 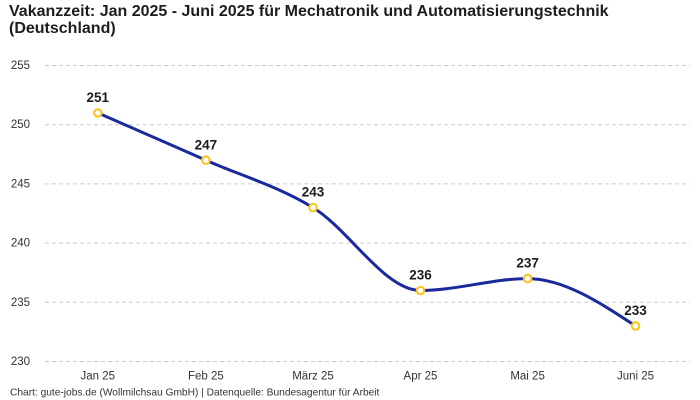 I want to click on svg-text: Apr 25, so click(x=421, y=377).